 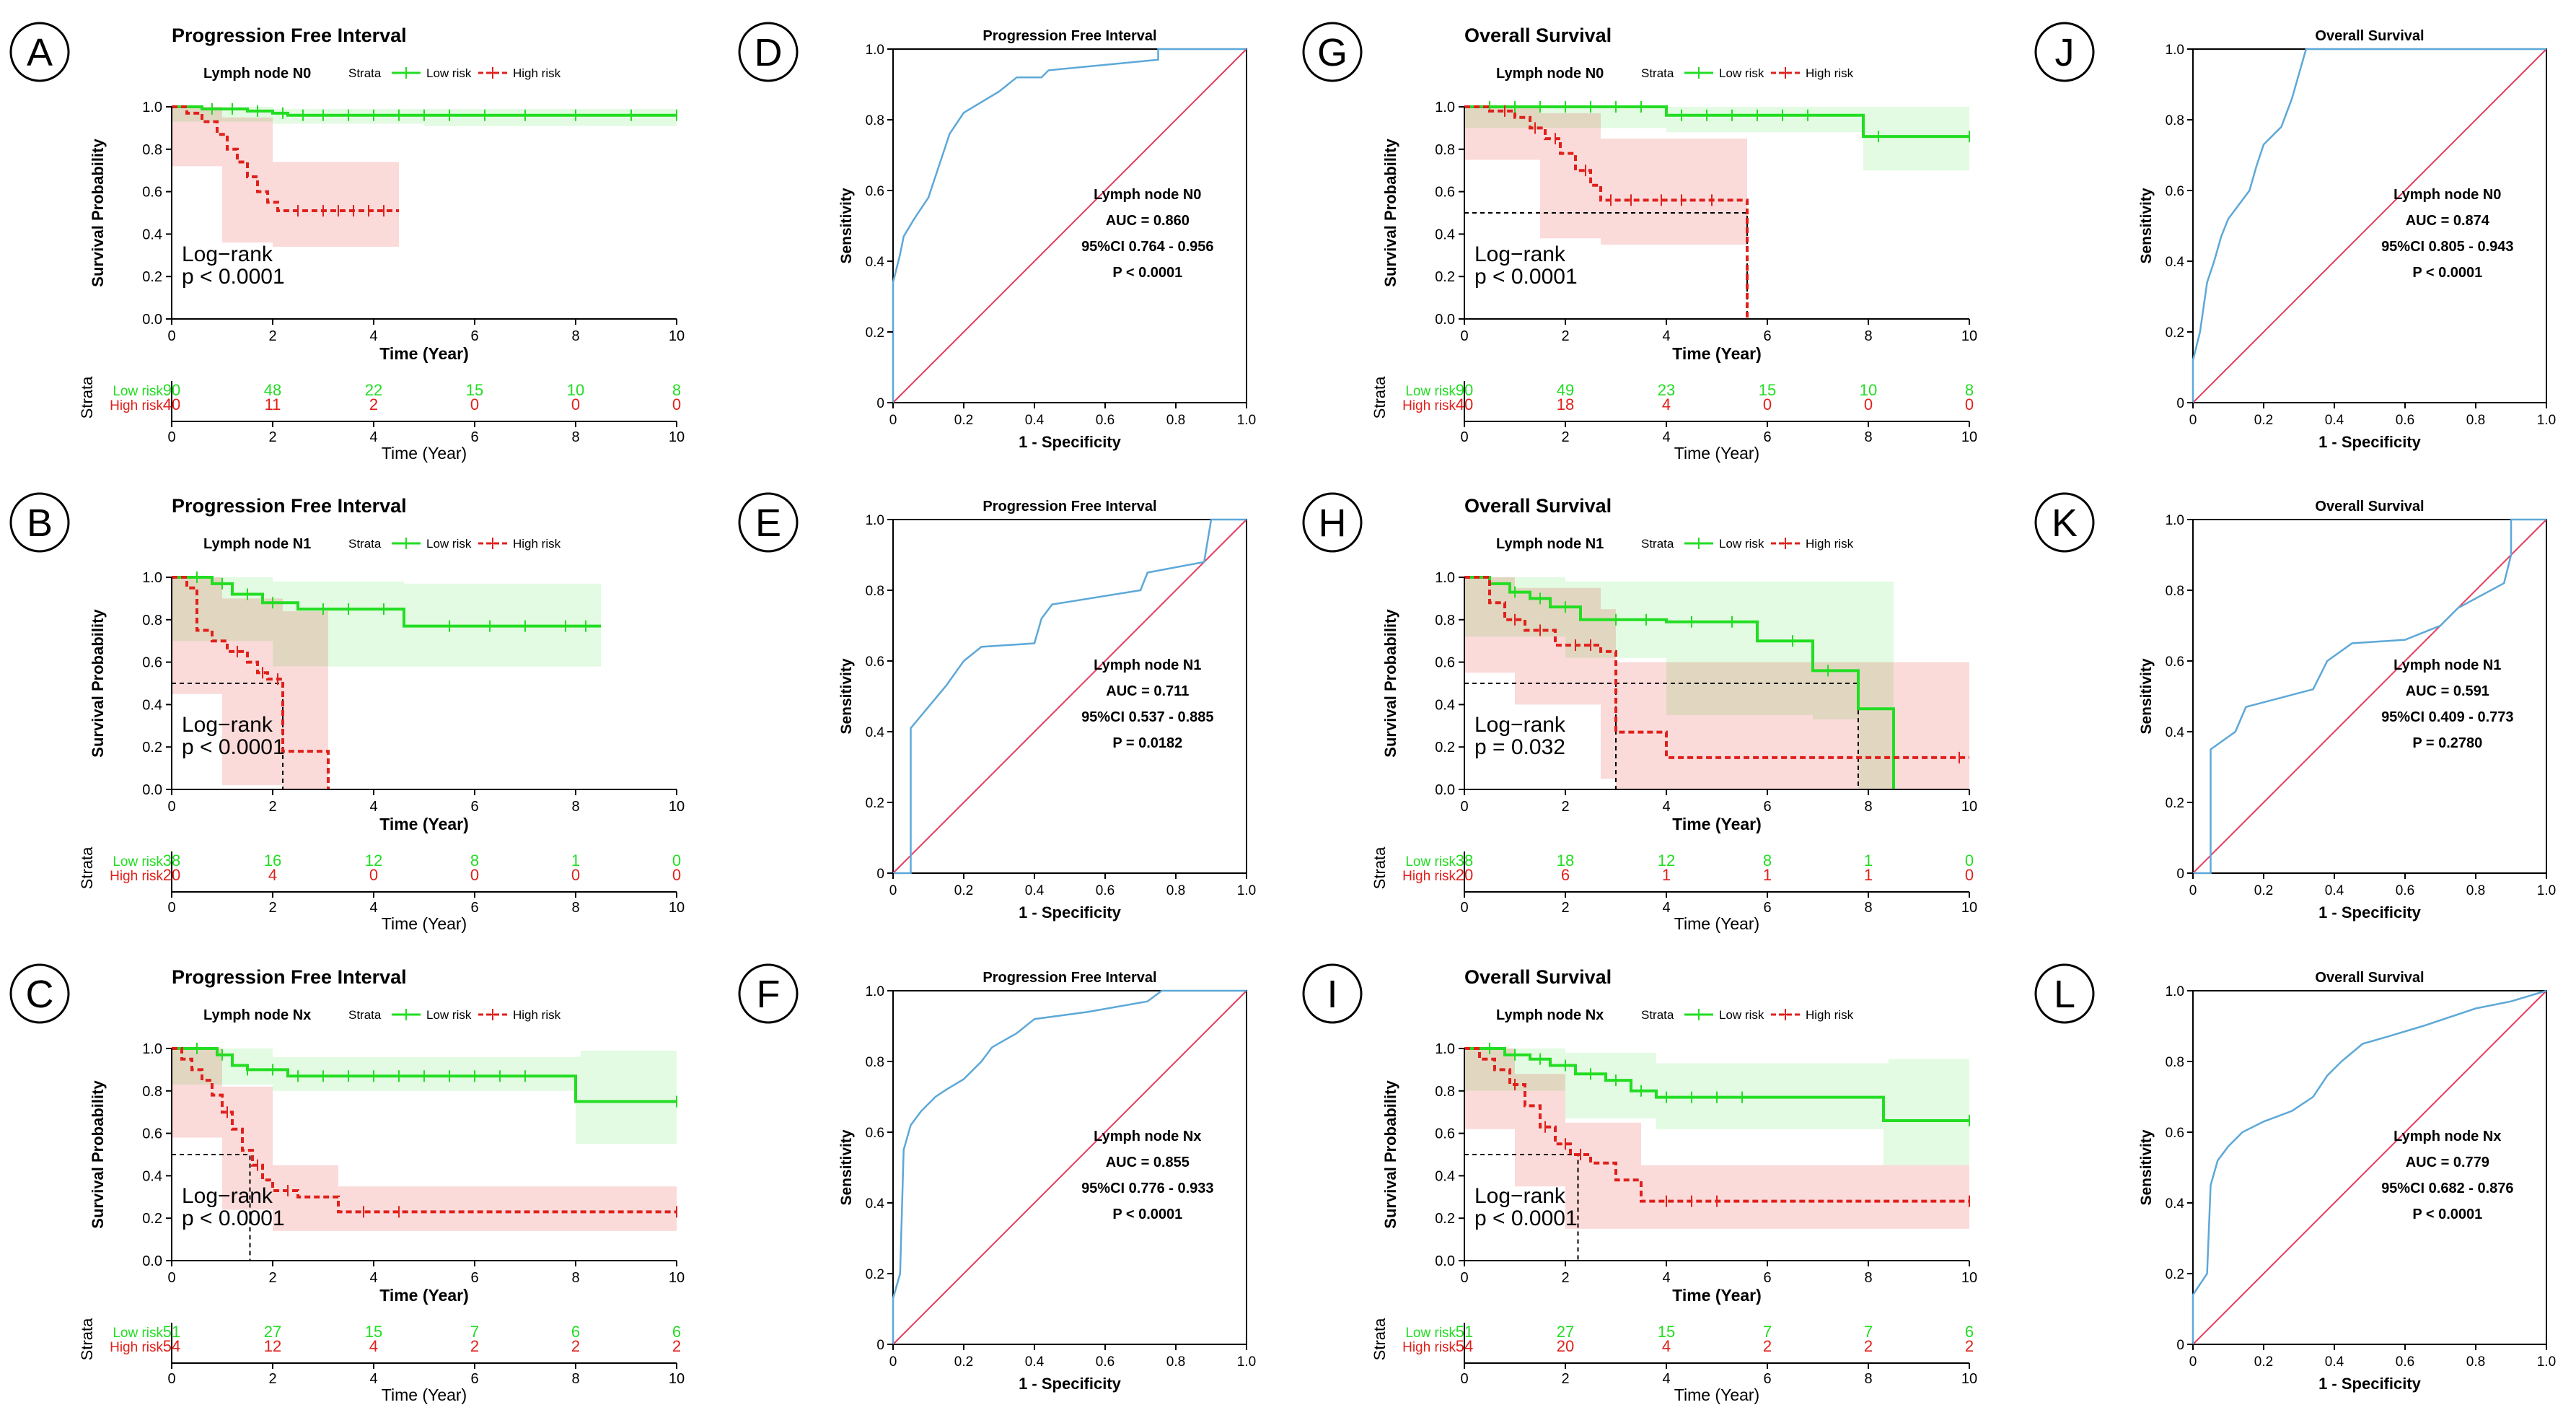 What do you see at coordinates (1538, 977) in the screenshot?
I see `km-title: Overall Survival` at bounding box center [1538, 977].